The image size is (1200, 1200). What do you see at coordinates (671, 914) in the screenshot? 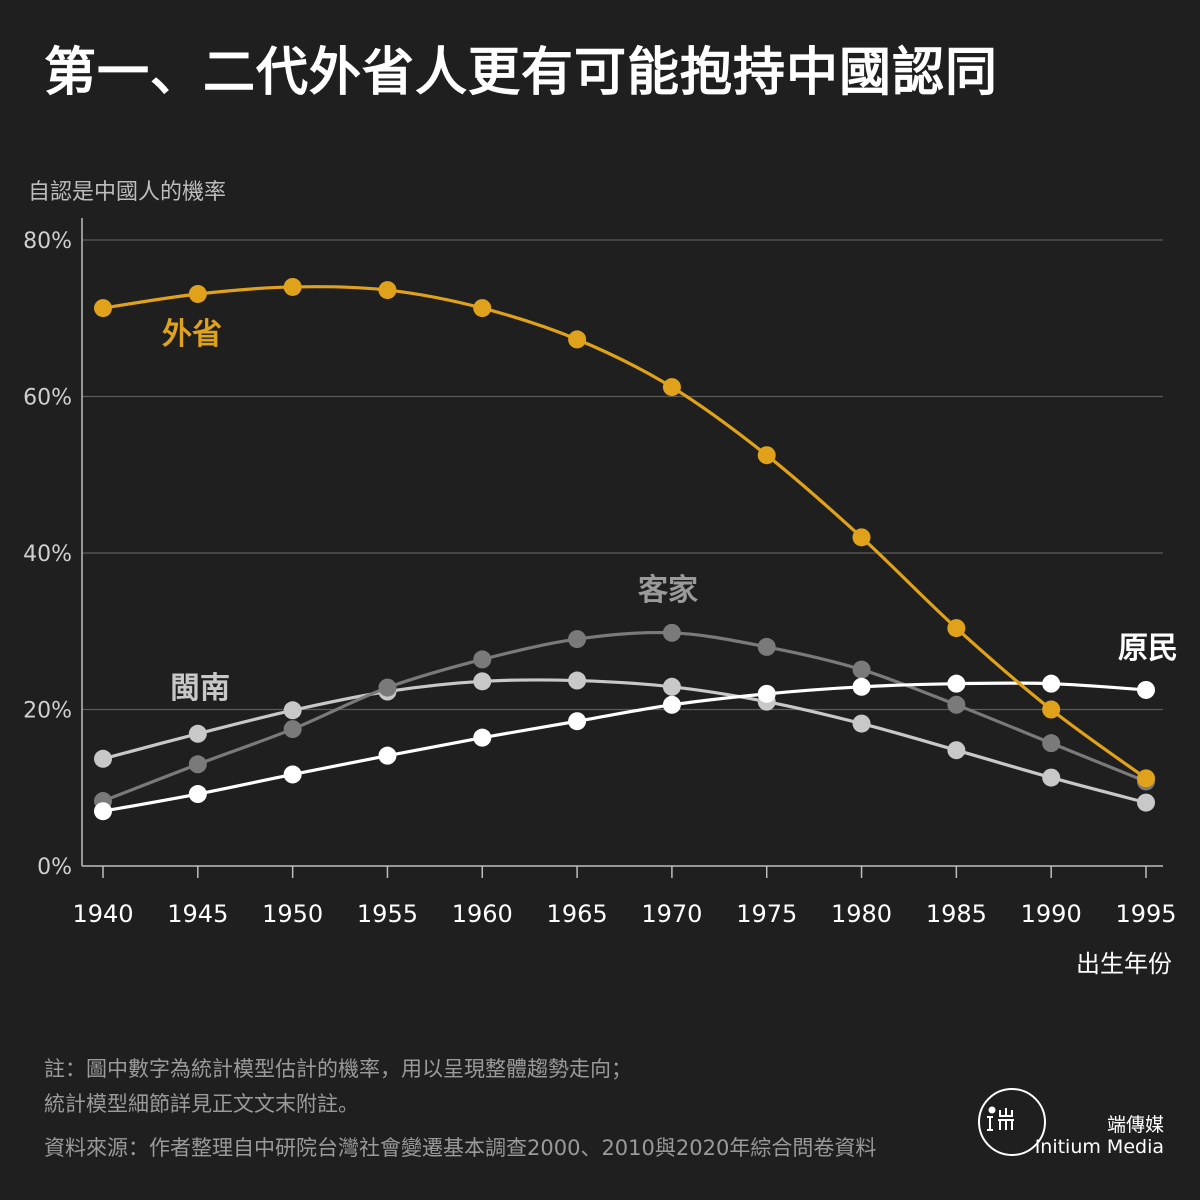
I see `x-tick-label: 1970` at bounding box center [671, 914].